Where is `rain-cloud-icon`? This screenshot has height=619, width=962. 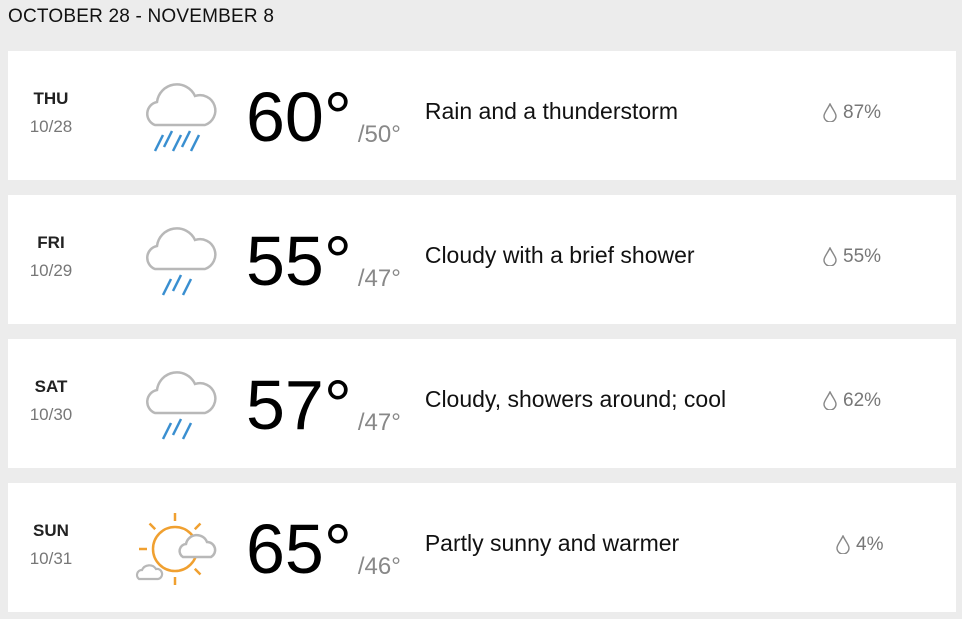 rain-cloud-icon is located at coordinates (178, 115).